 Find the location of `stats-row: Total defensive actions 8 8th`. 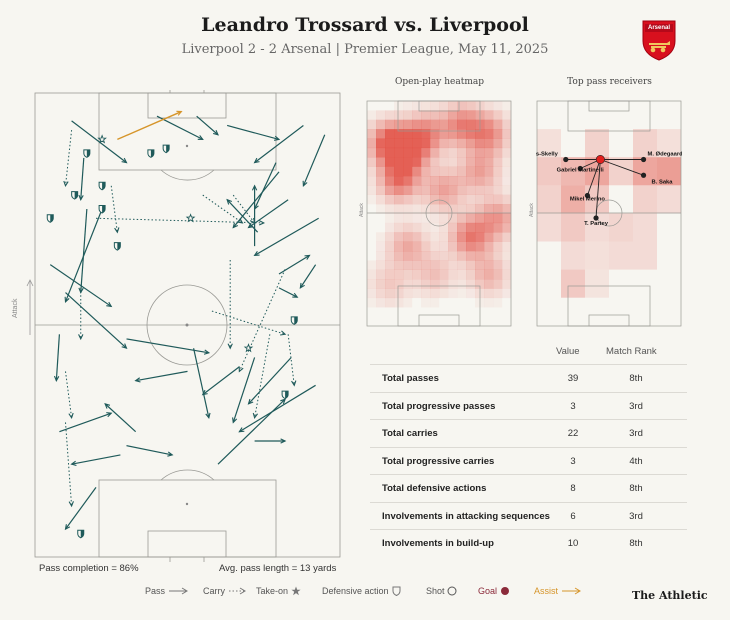

stats-row: Total defensive actions 8 8th is located at coordinates (528, 488).